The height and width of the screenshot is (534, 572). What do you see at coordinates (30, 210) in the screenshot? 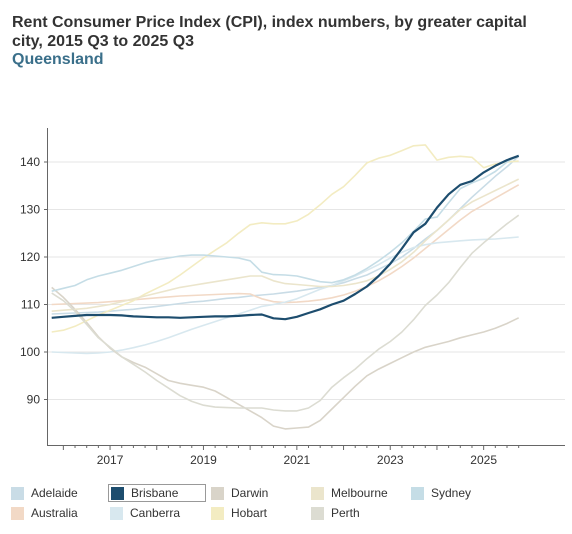
I see `y-tick-label: 130` at bounding box center [30, 210].